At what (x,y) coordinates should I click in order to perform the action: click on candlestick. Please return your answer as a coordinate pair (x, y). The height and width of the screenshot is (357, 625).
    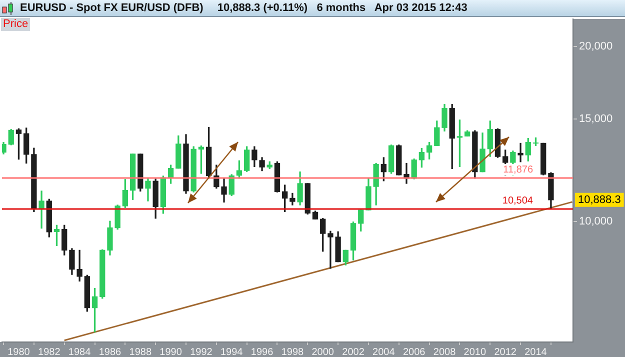
    Looking at the image, I should click on (521, 152).